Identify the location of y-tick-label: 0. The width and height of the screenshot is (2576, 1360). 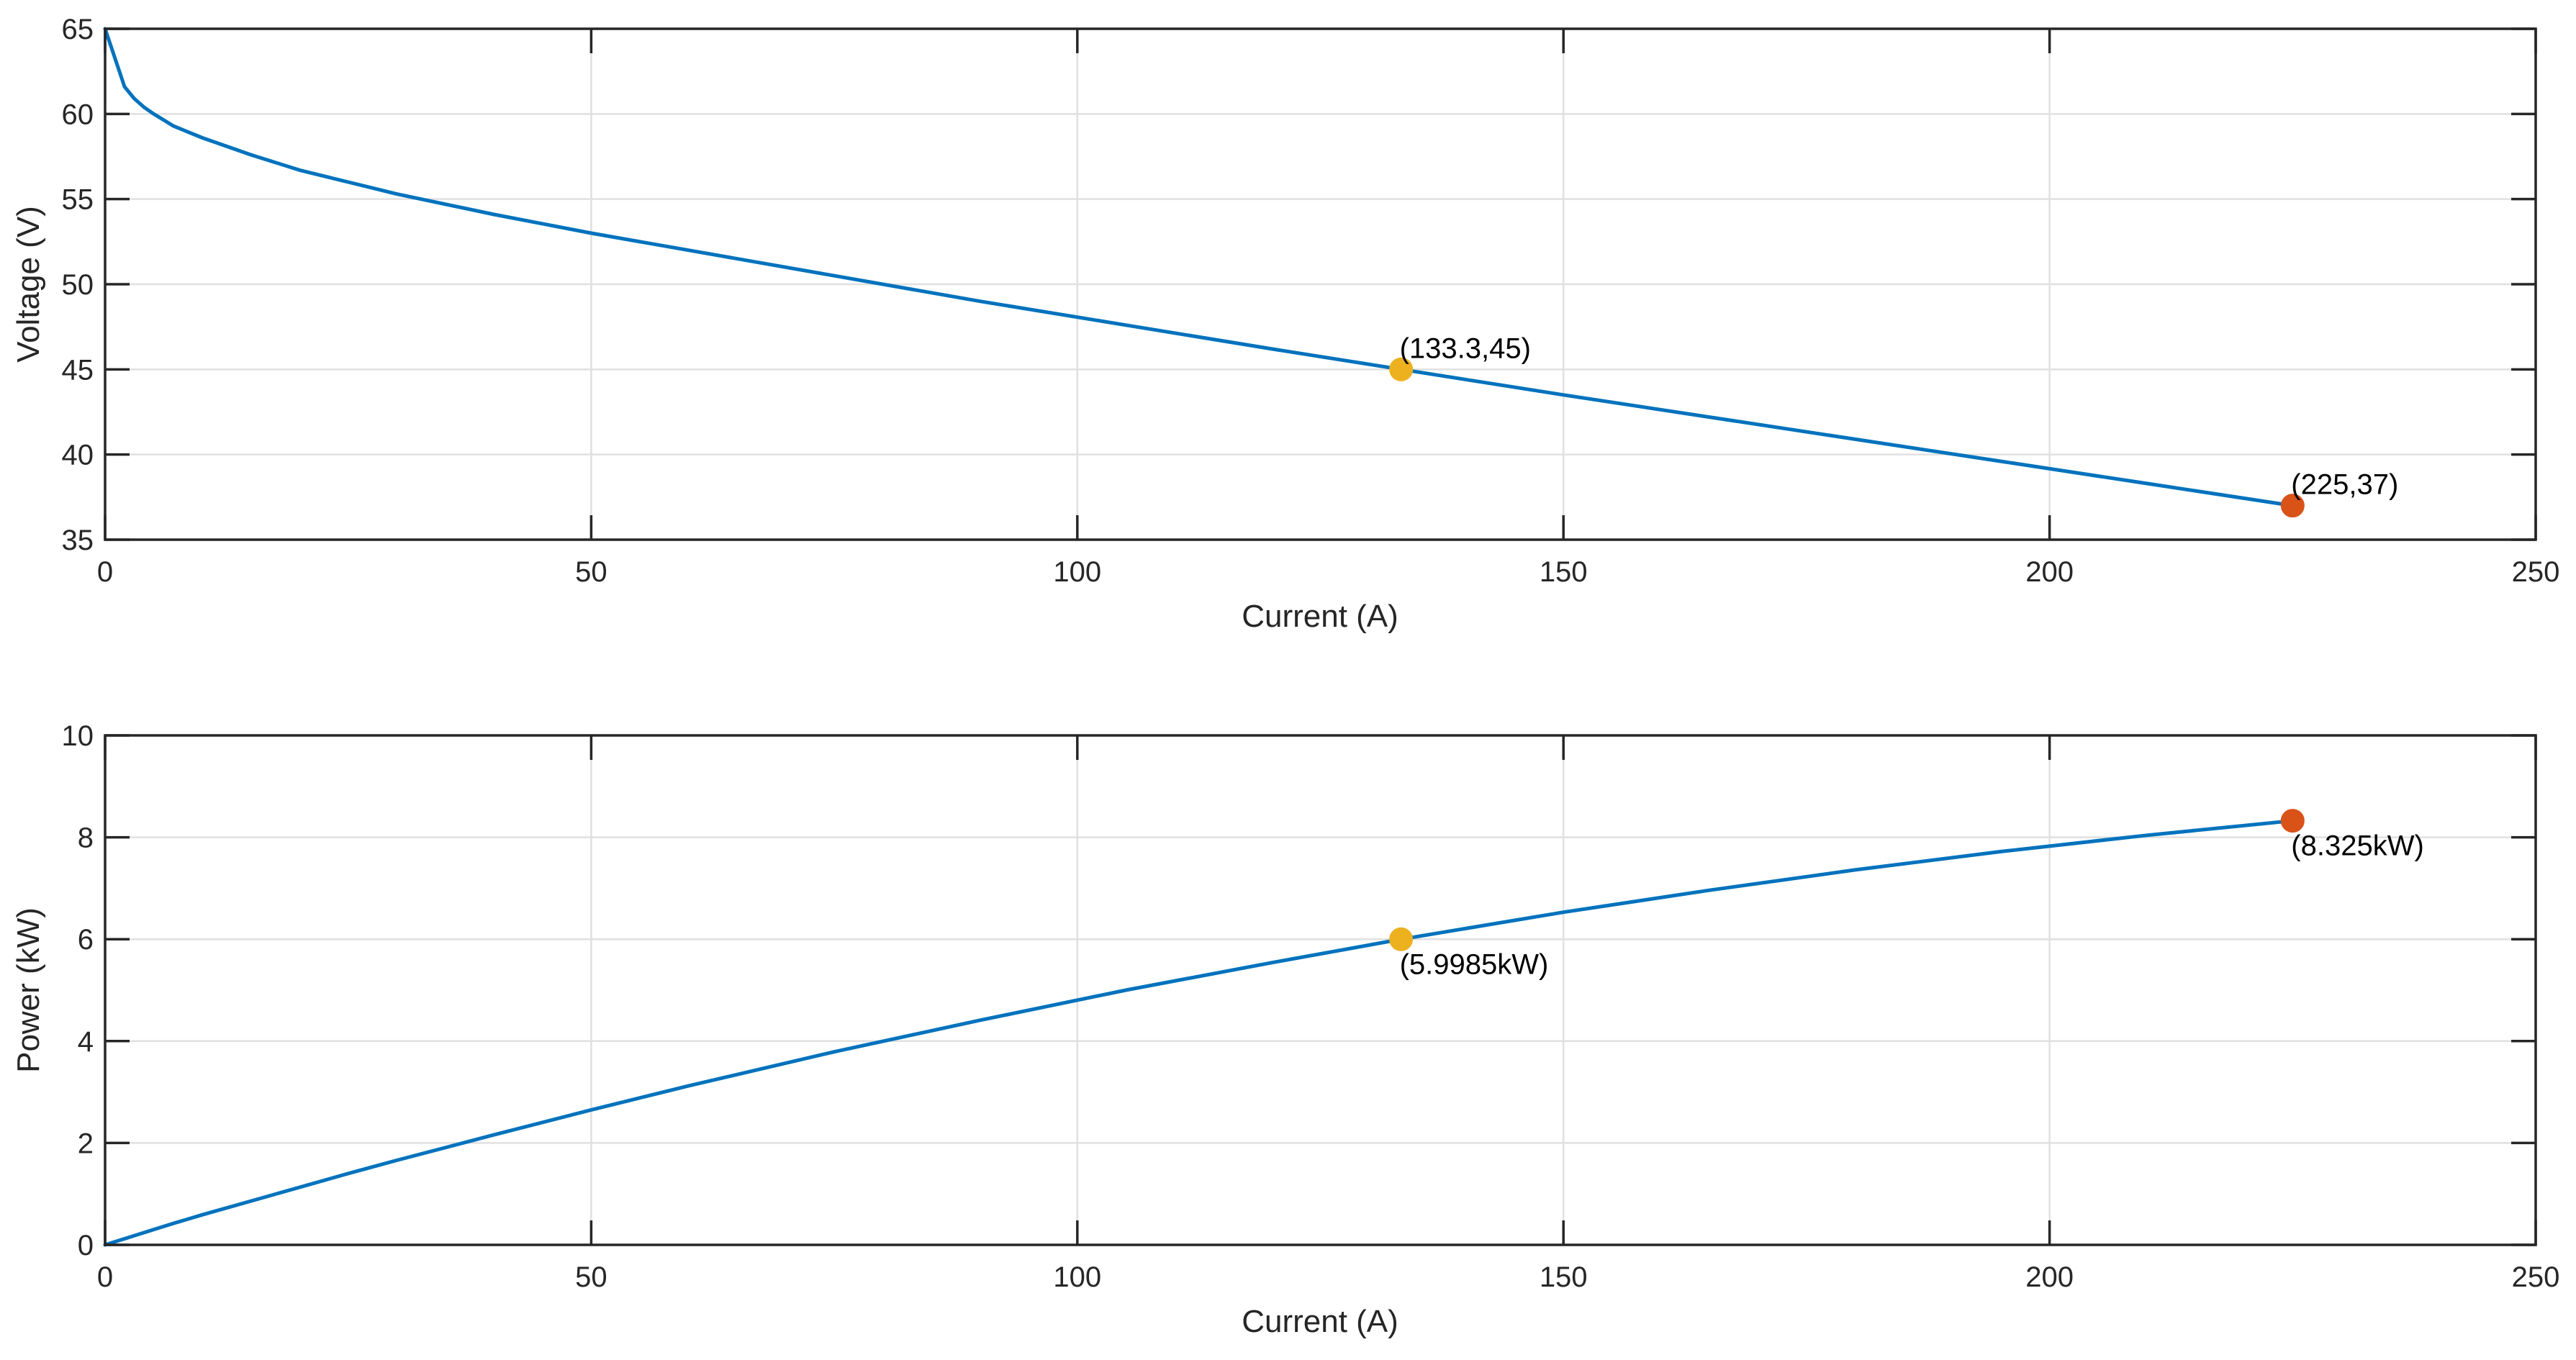
(86, 1245).